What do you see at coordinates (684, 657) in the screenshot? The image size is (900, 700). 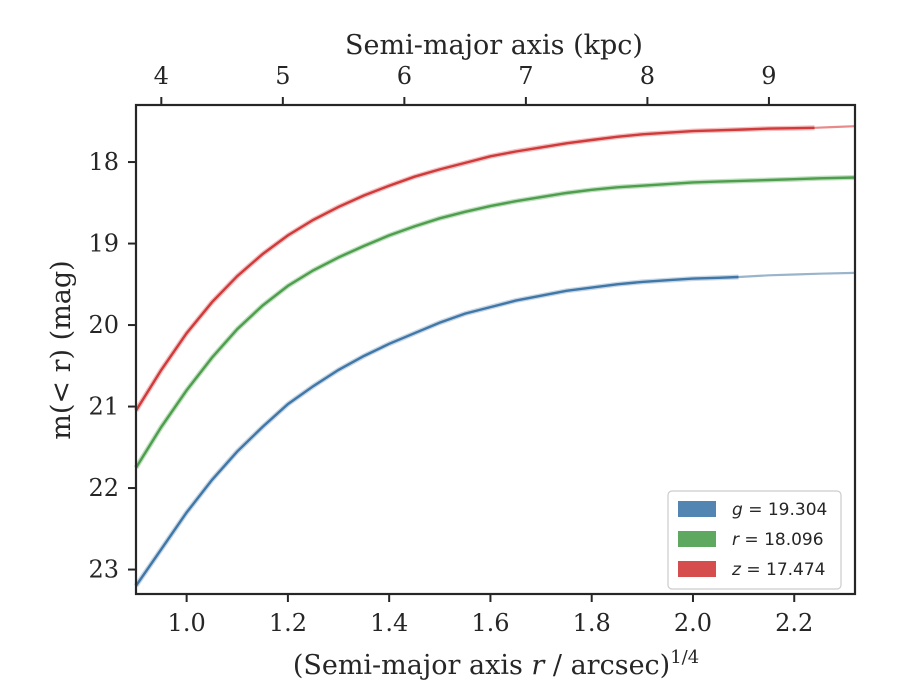 I see `x-axis-title-exponent: 1/4` at bounding box center [684, 657].